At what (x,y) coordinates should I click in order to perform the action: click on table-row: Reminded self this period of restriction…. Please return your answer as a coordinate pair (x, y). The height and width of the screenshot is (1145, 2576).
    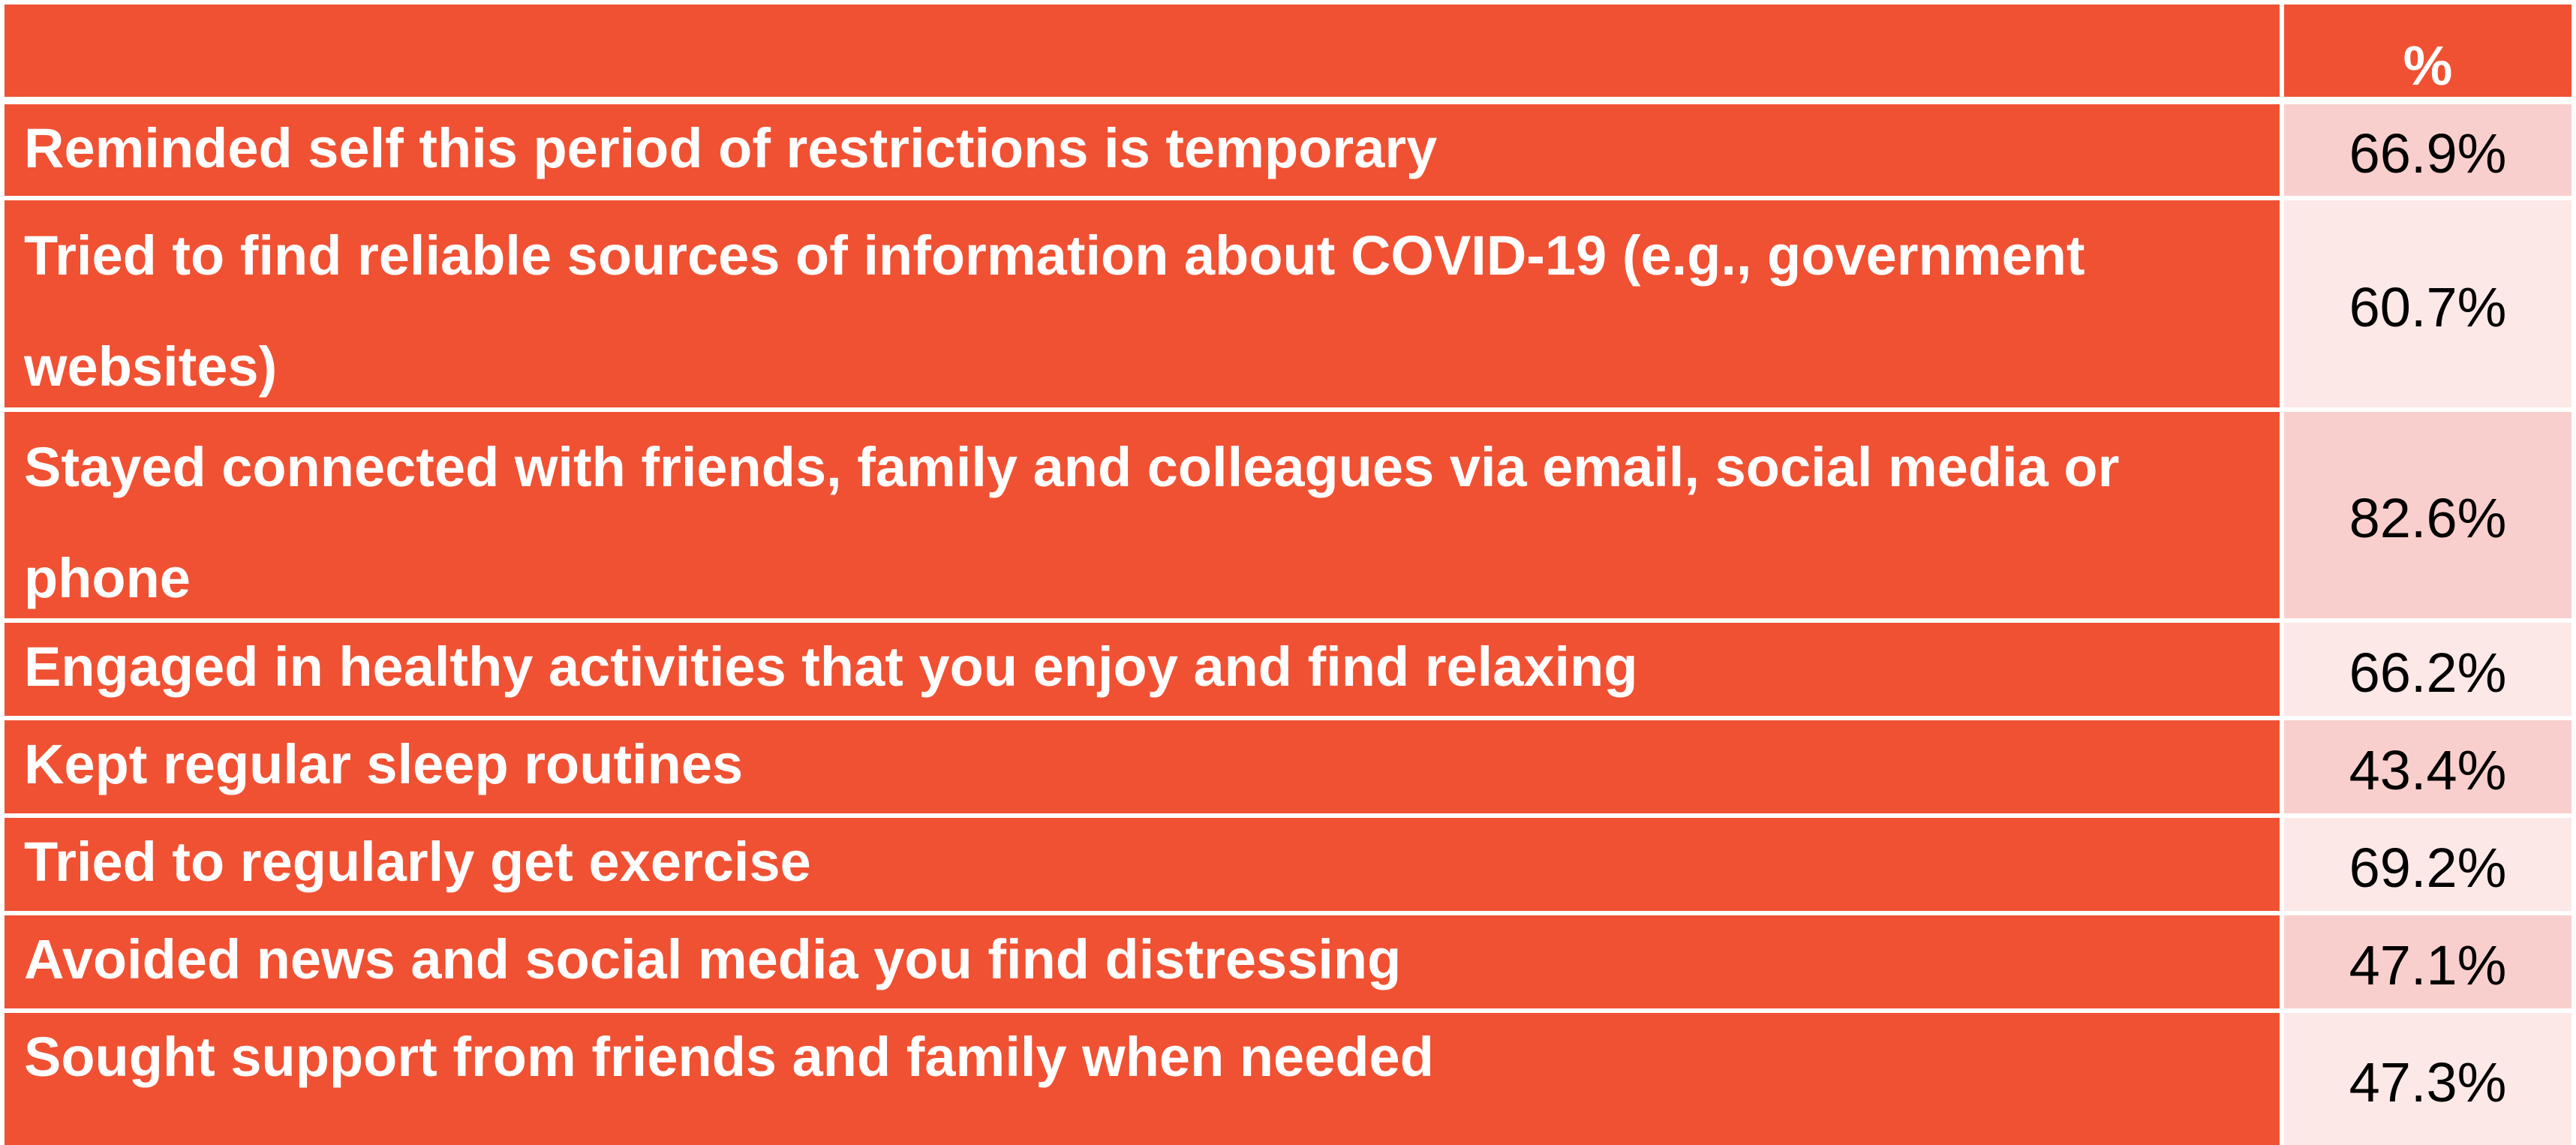
    Looking at the image, I should click on (1288, 150).